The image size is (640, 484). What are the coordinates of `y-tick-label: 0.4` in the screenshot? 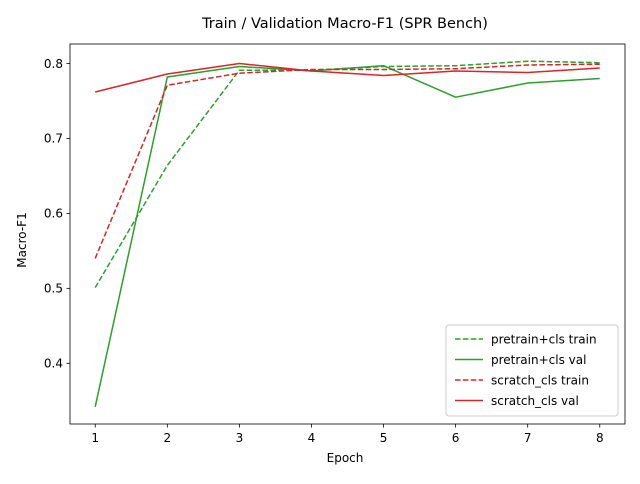 It's located at (53, 364).